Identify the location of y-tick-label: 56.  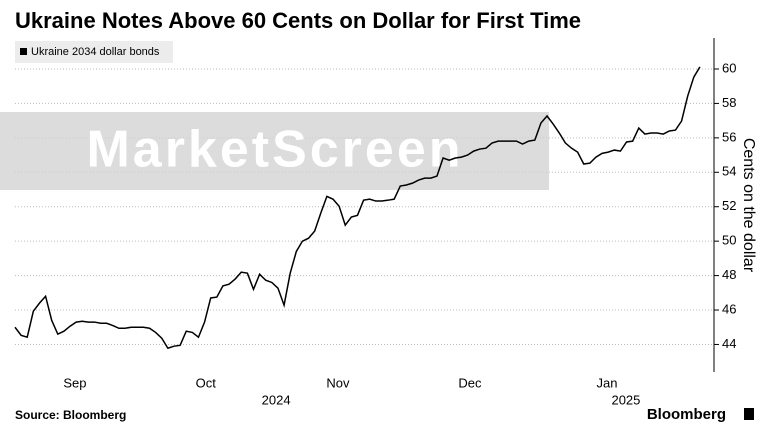
(729, 136).